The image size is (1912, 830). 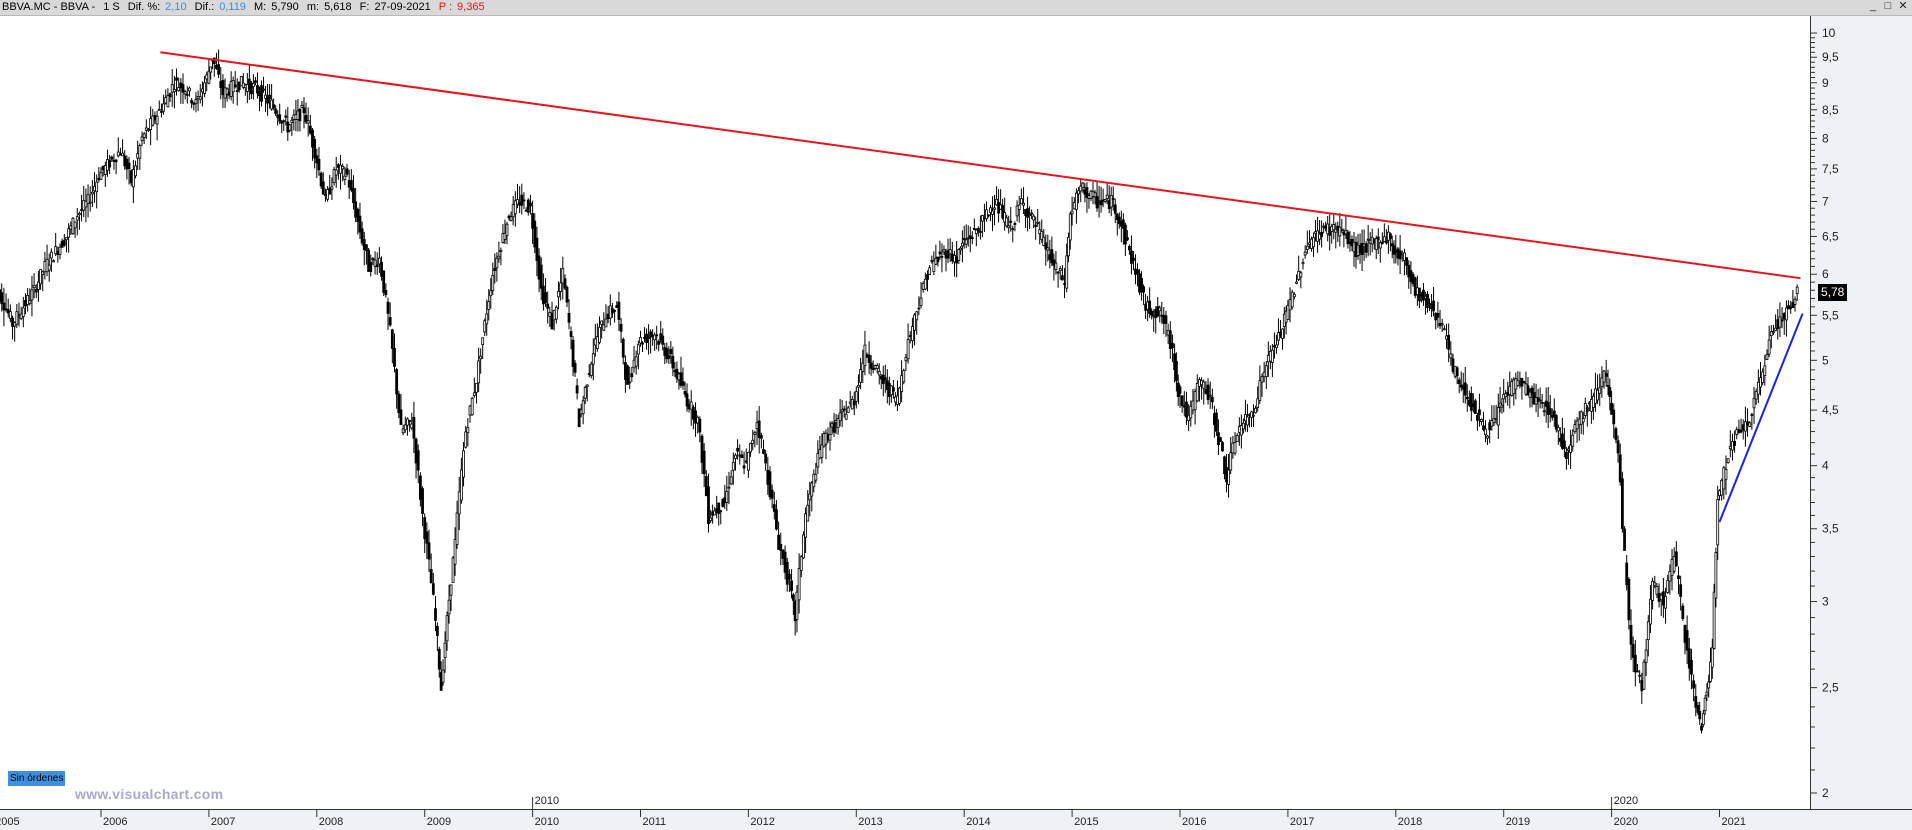 I want to click on svg-text: 3, so click(x=1825, y=602).